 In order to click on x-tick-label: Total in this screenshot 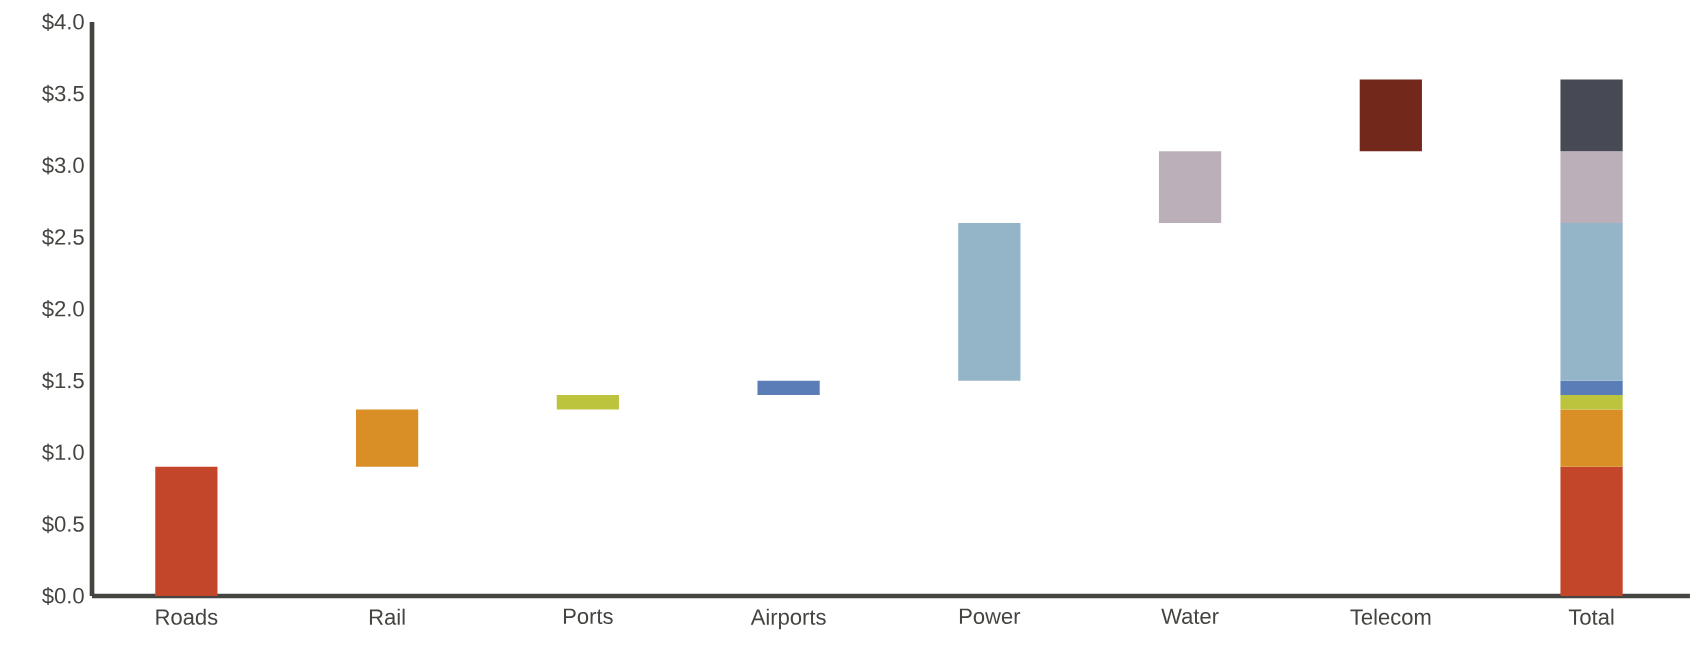, I will do `click(1591, 616)`.